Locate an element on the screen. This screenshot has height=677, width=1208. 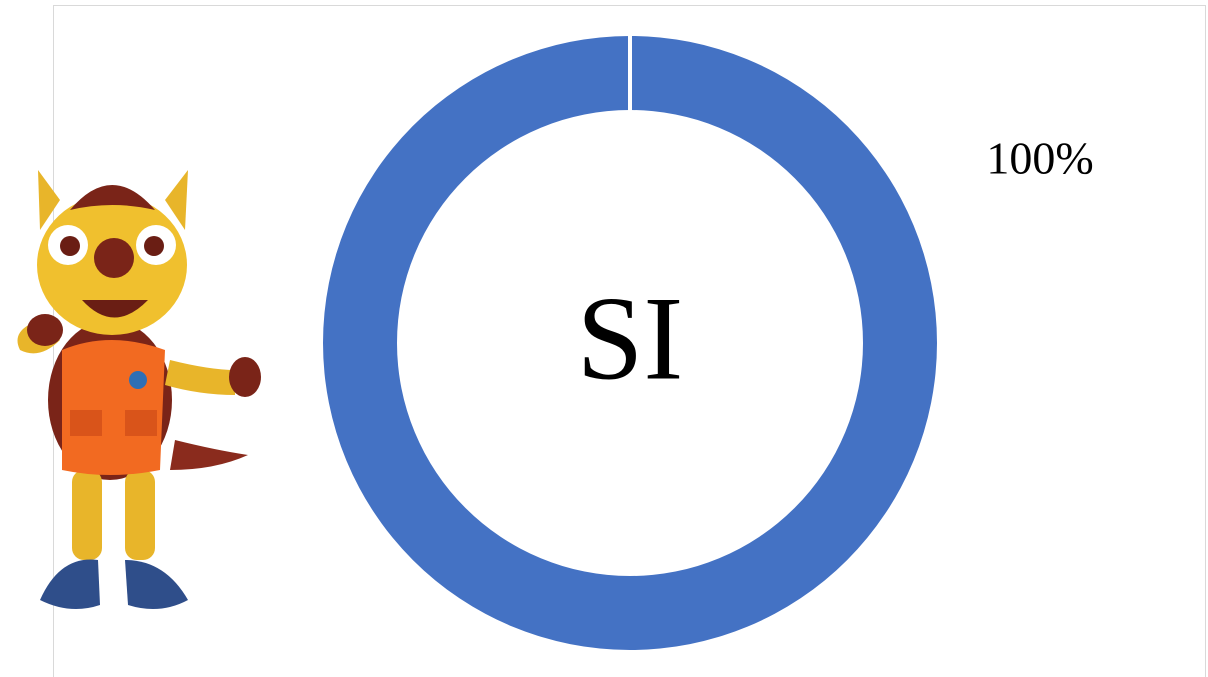
data-label: 100% is located at coordinates (1039, 158).